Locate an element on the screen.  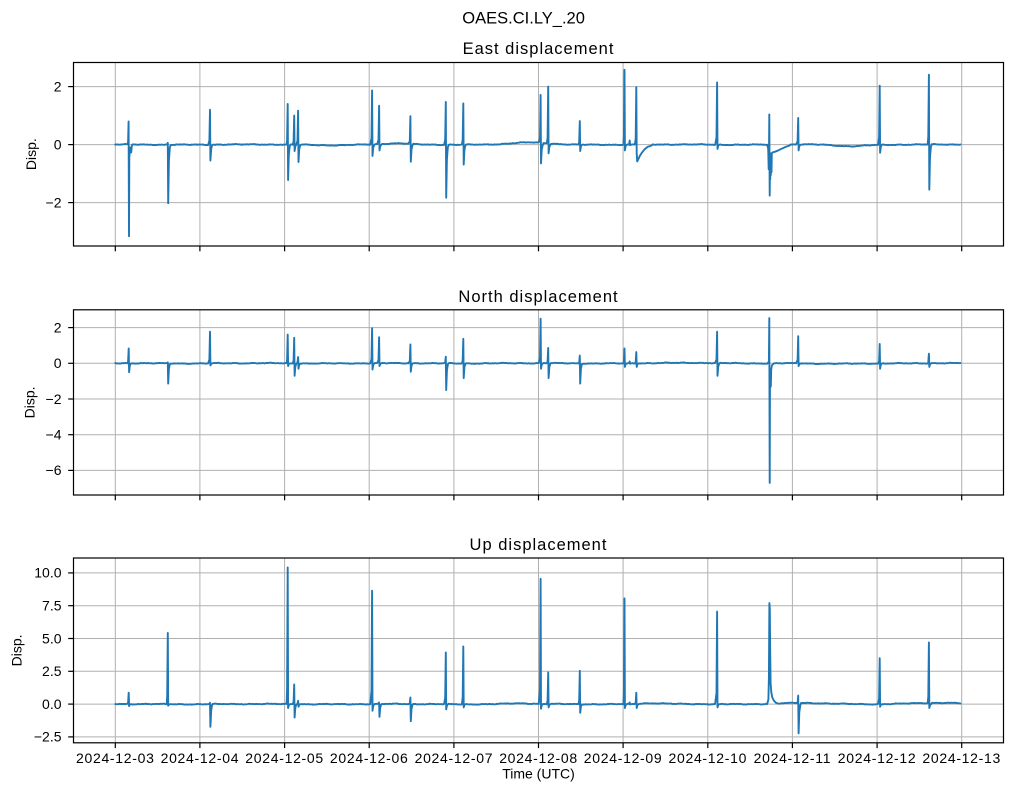
svg-text: Time (UTC) is located at coordinates (538, 774).